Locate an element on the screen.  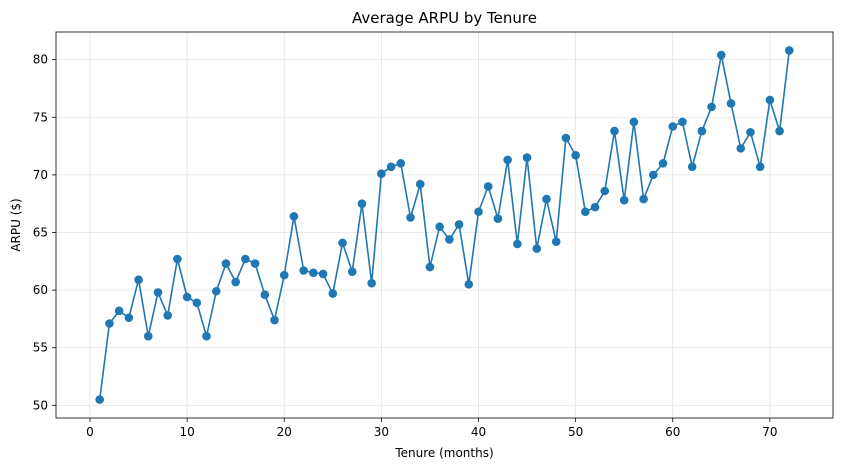
x-tick-label: 0 is located at coordinates (90, 432).